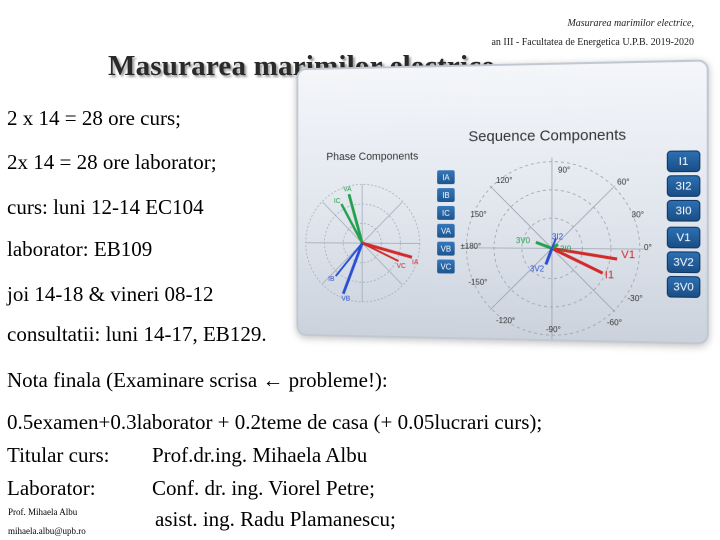 This screenshot has width=720, height=540. I want to click on phase-components-title: Phase Components, so click(372, 157).